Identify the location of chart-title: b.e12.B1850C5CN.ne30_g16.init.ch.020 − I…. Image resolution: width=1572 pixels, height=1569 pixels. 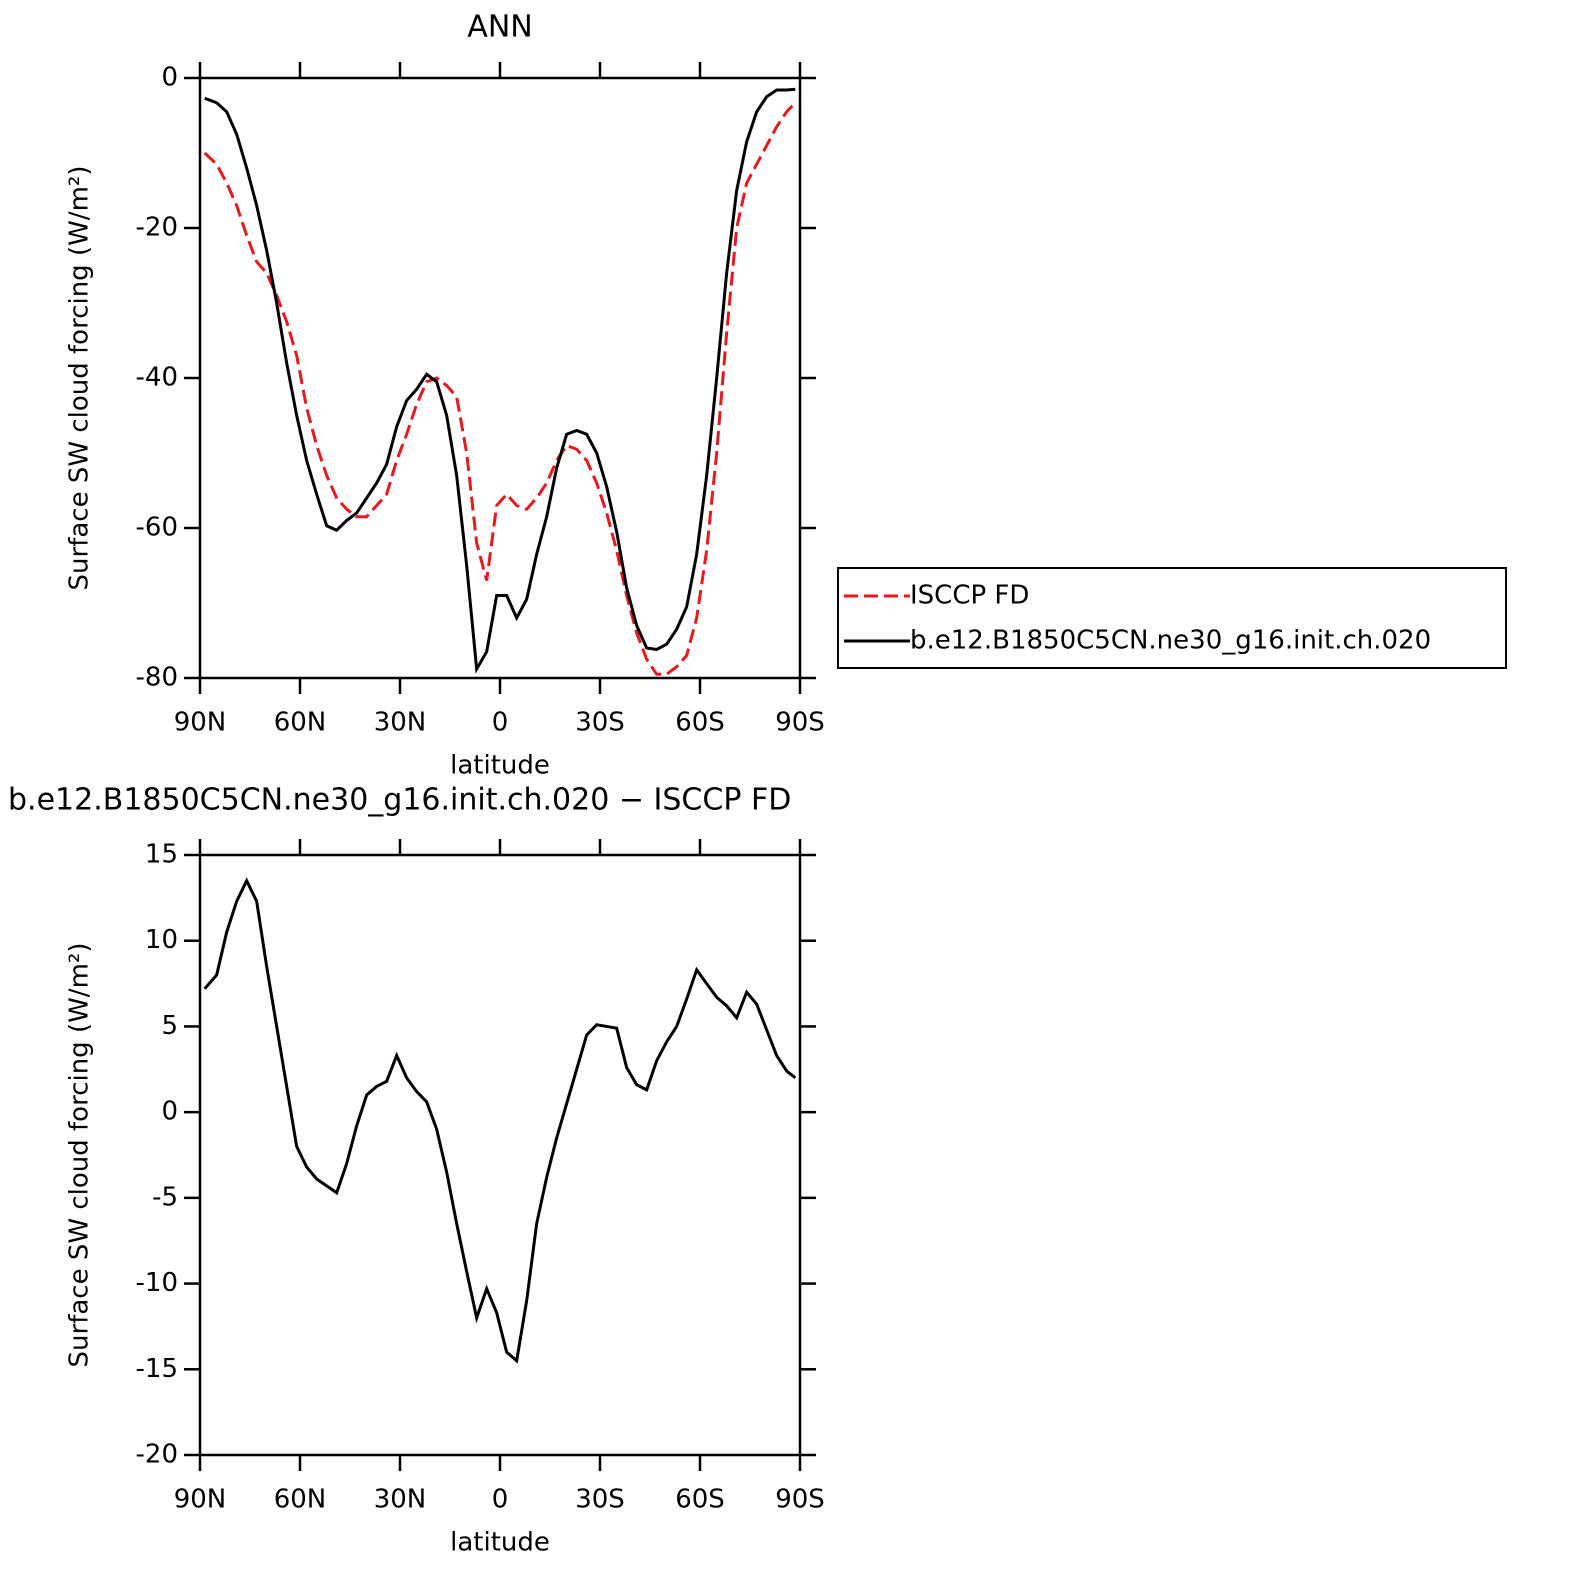
(399, 800).